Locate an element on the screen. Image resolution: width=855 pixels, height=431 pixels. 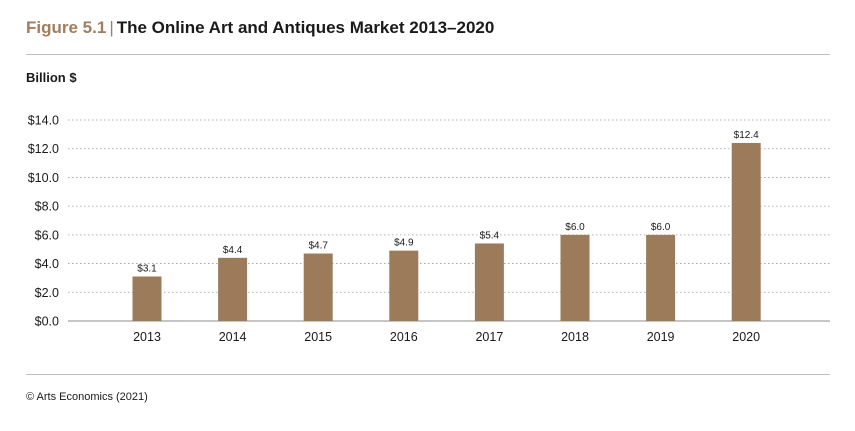
y-tick-label: $0.0 is located at coordinates (47, 322).